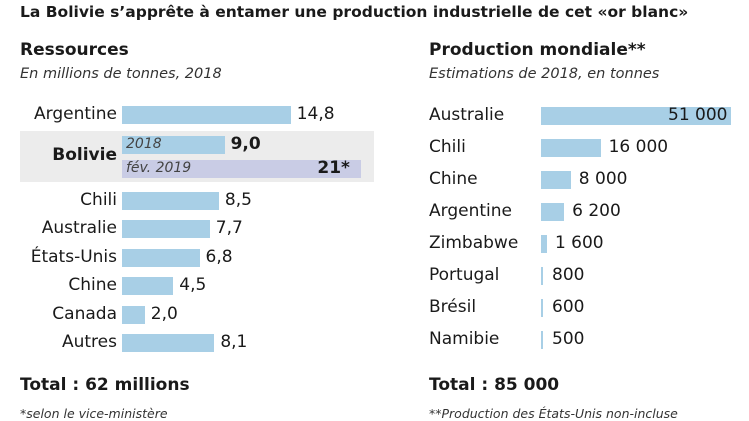 The height and width of the screenshot is (421, 749). Describe the element at coordinates (219, 257) in the screenshot. I see `resources-value-label: 6,8` at that location.